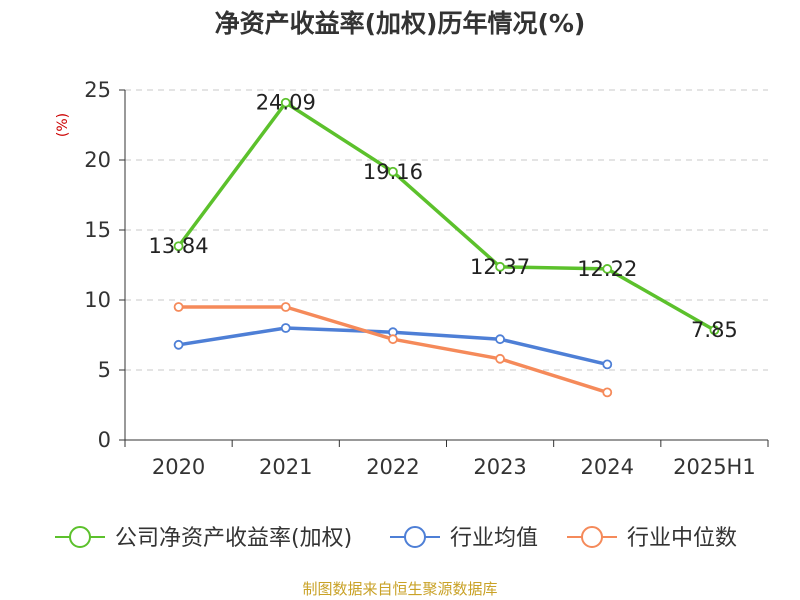 This screenshot has width=800, height=600. What do you see at coordinates (682, 538) in the screenshot?
I see `legend-label-2: 行业中位数` at bounding box center [682, 538].